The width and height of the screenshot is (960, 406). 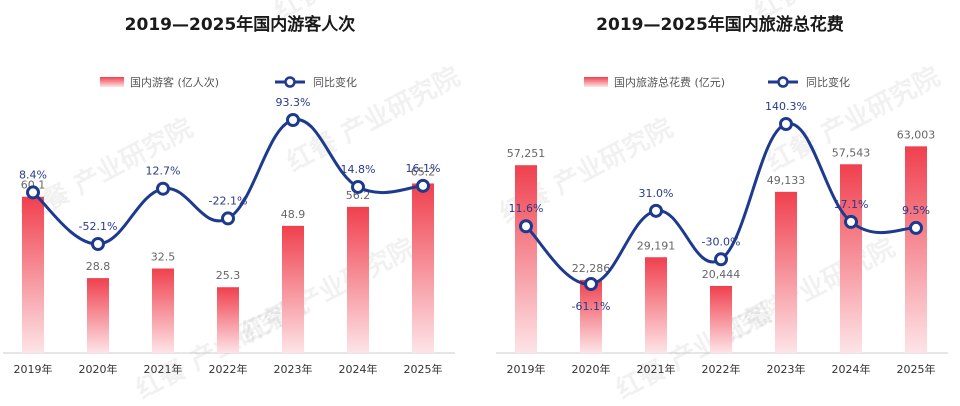 I want to click on line-value-label: -61.1%, so click(x=591, y=306).